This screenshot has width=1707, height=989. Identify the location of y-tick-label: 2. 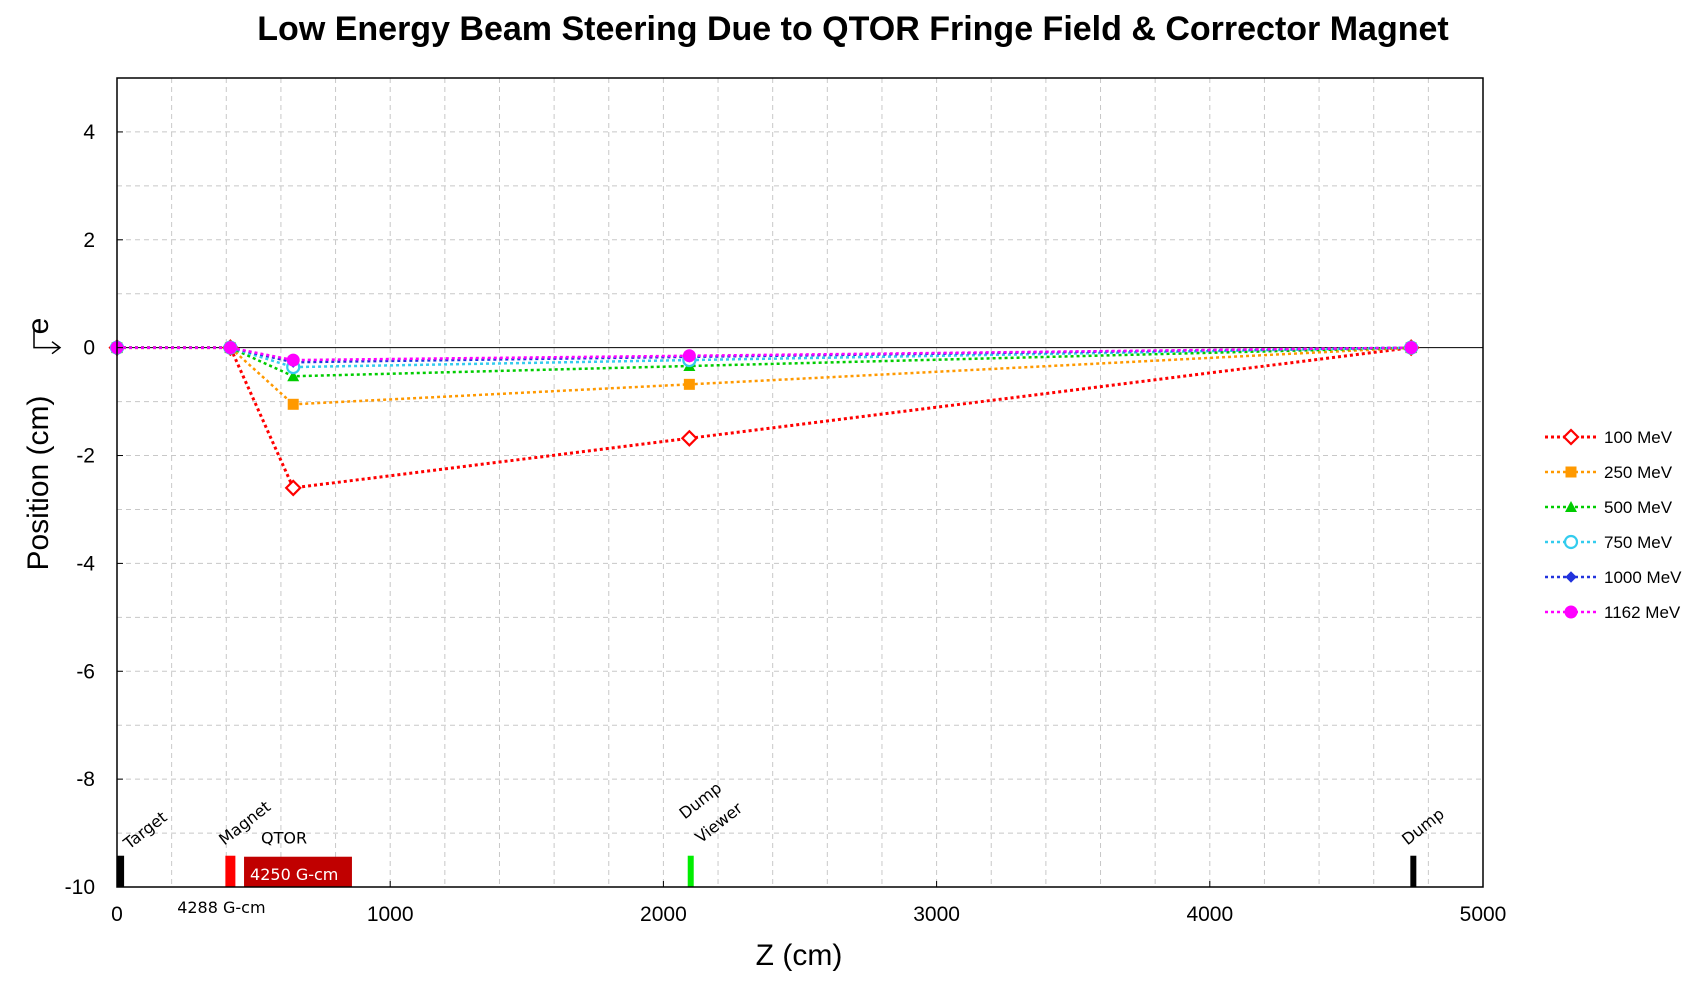
(89, 240).